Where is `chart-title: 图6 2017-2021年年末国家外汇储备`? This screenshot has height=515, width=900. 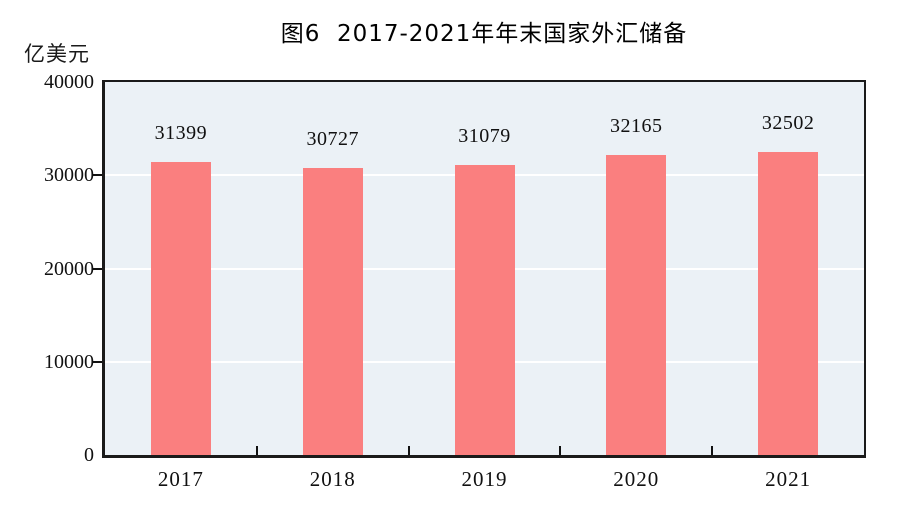
chart-title: 图6 2017-2021年年末国家外汇储备 is located at coordinates (484, 34).